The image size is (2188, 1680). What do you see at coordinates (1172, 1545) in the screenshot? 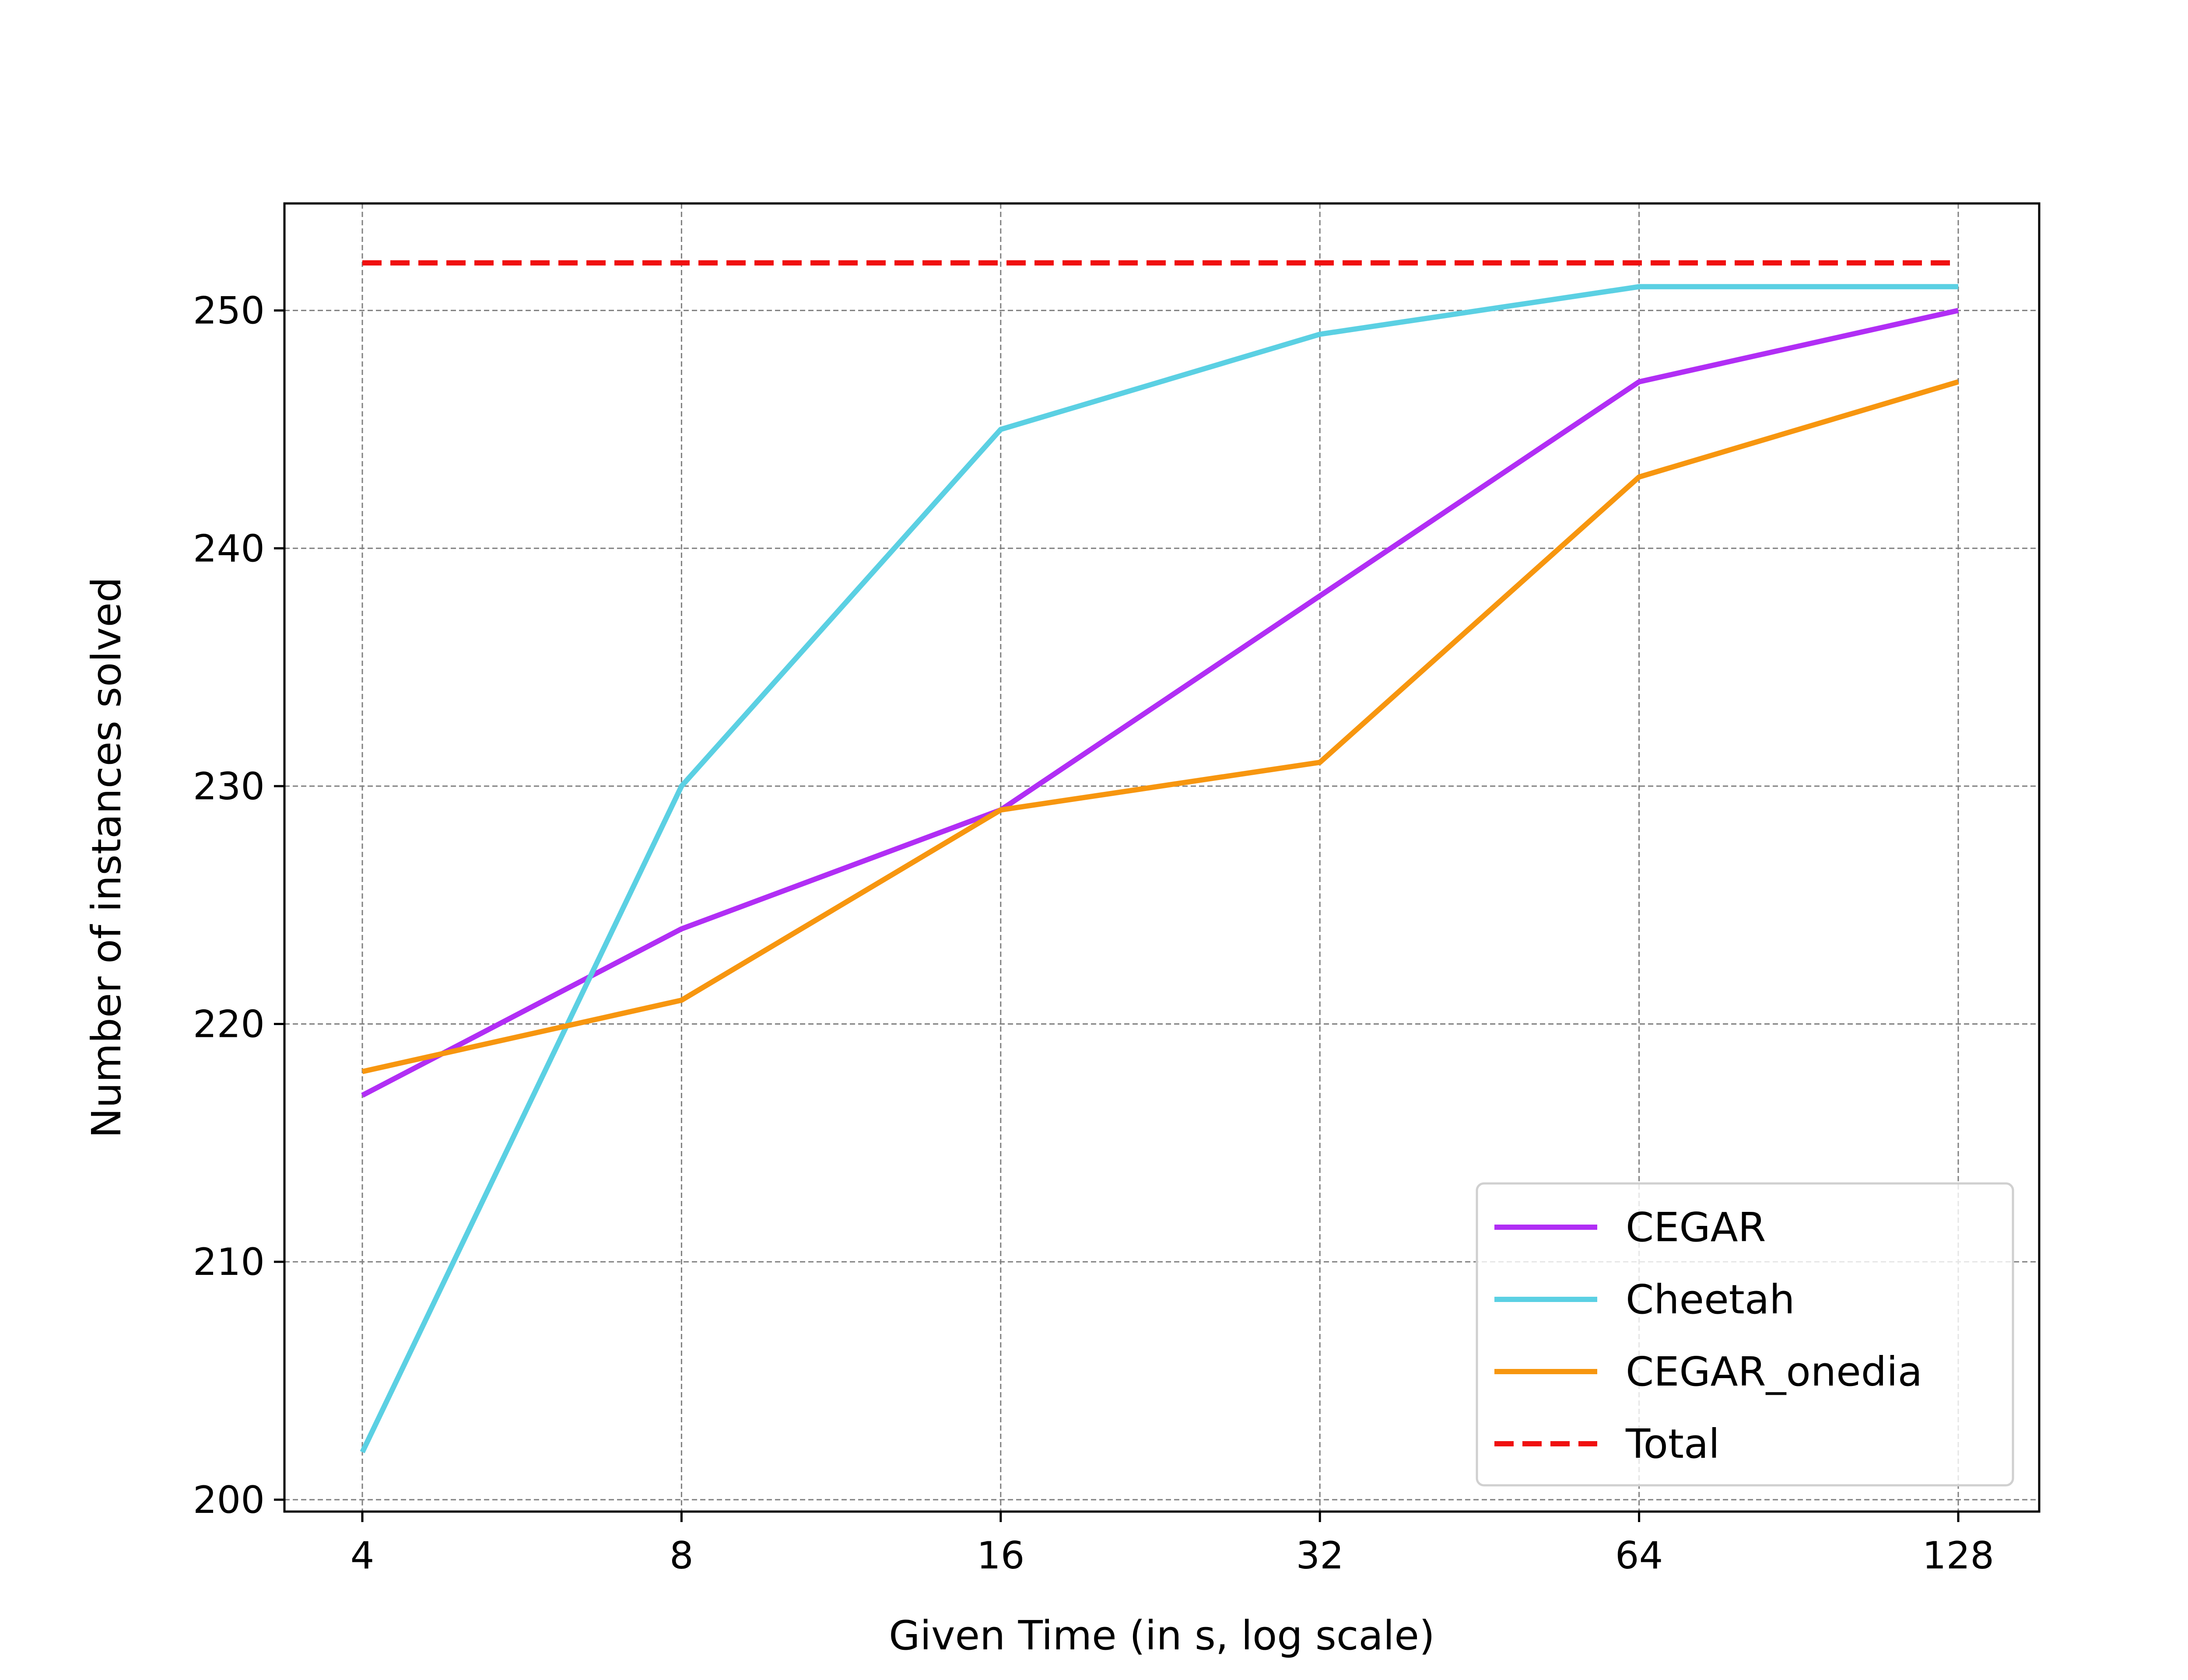
I see `x-axis: 4 8 16 32 64 128` at bounding box center [1172, 1545].